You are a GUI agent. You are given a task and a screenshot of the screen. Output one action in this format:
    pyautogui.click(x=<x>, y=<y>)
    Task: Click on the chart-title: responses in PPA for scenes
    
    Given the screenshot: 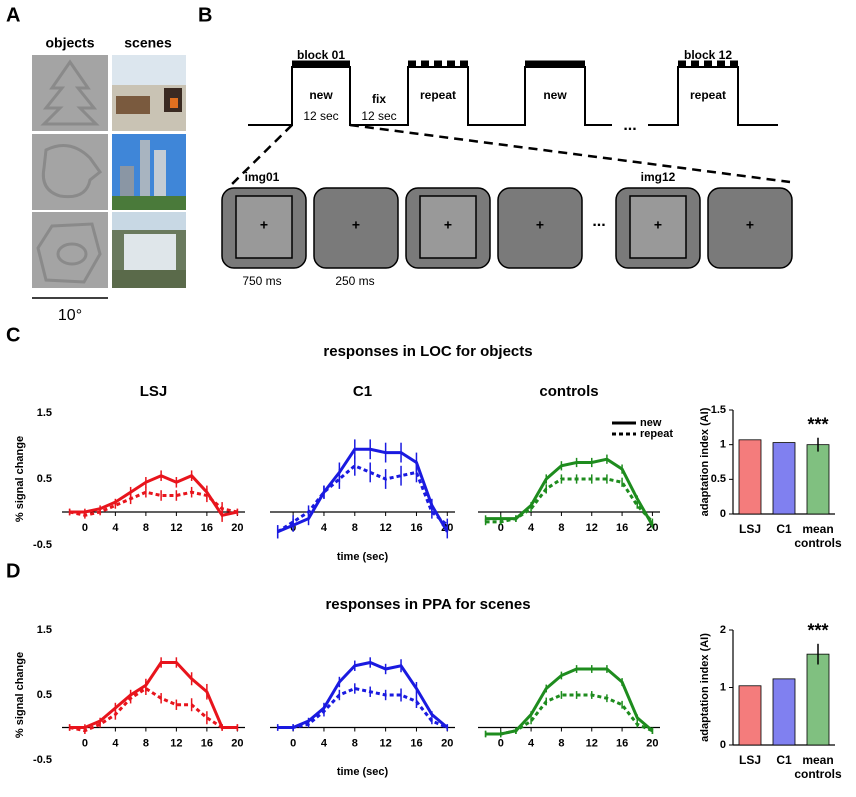 What is the action you would take?
    pyautogui.click(x=427, y=604)
    